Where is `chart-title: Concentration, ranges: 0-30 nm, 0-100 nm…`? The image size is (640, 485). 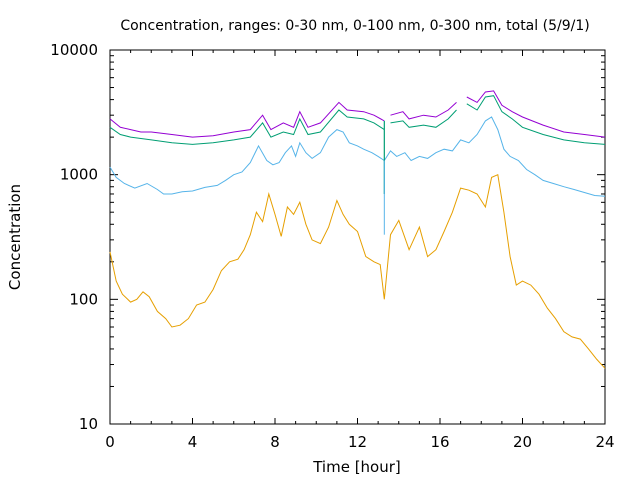 chart-title: Concentration, ranges: 0-30 nm, 0-100 nm… is located at coordinates (354, 26).